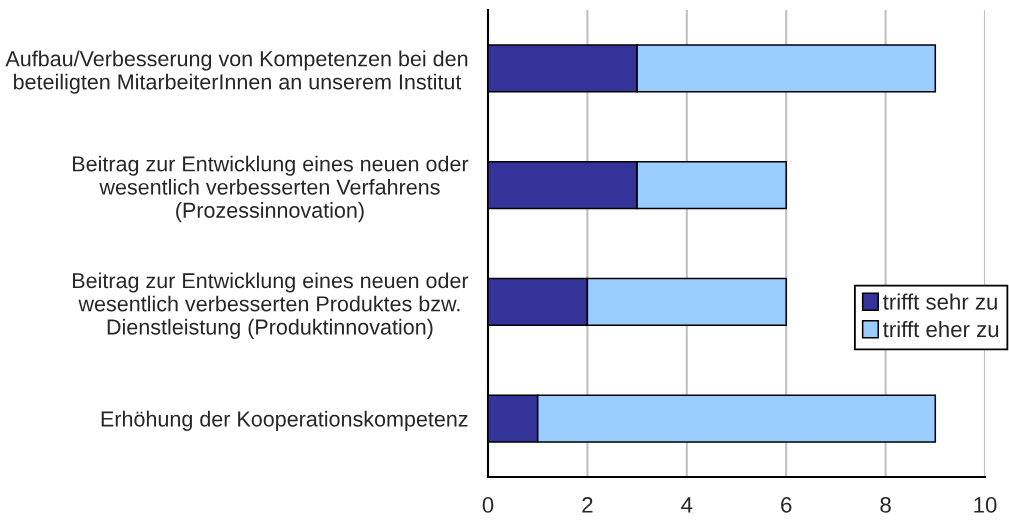  What do you see at coordinates (985, 505) in the screenshot?
I see `x-tick-label: 10` at bounding box center [985, 505].